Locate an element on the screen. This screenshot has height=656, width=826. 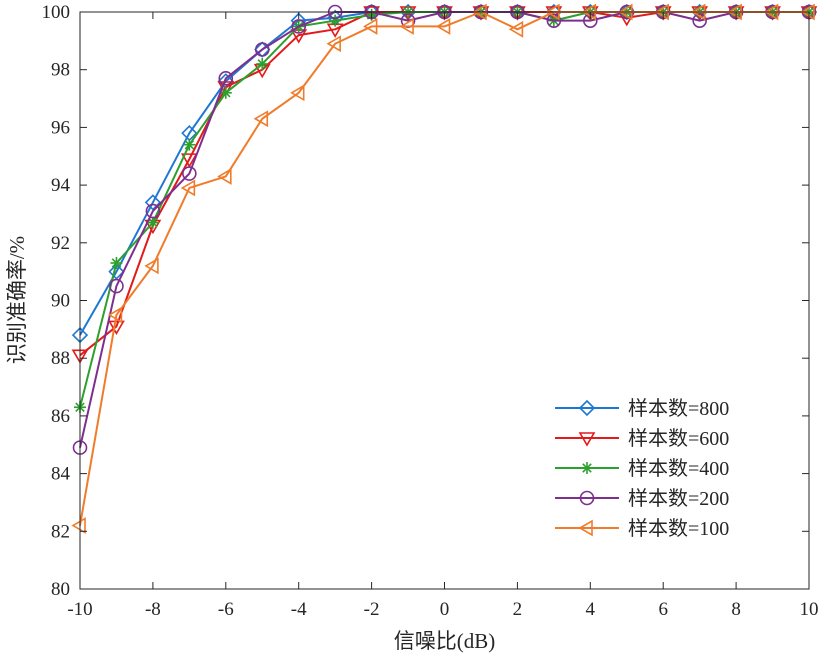
legend-item: 样本数=400 is located at coordinates (642, 468).